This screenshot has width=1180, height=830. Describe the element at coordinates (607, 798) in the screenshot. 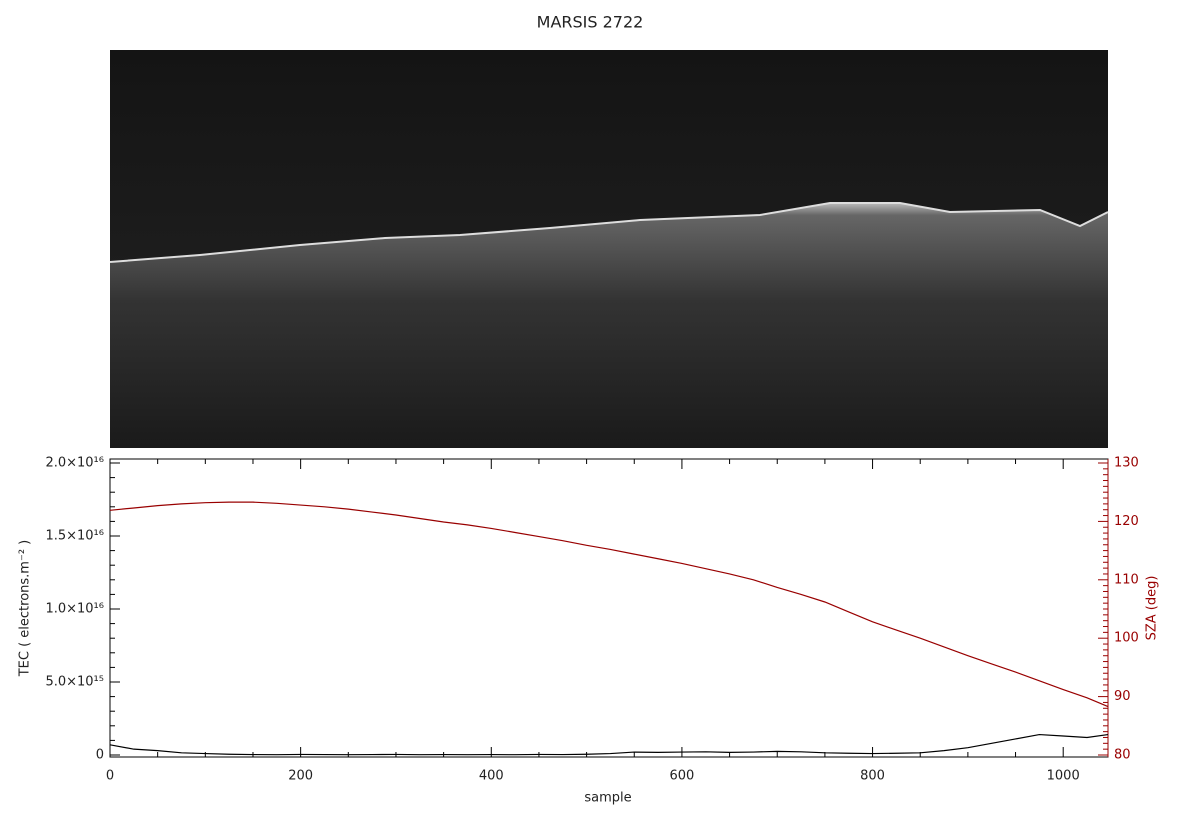

I see `x-axis-label: sample` at that location.